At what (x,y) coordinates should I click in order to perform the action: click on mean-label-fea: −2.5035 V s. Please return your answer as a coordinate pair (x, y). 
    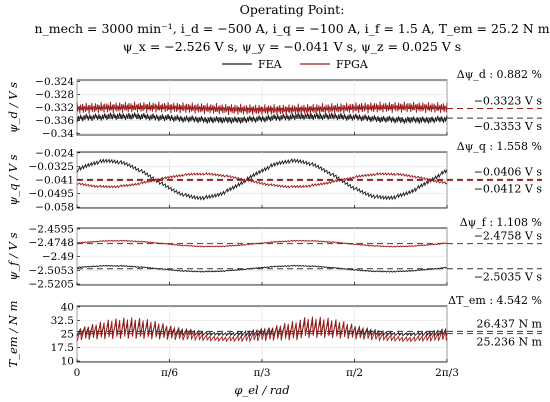
    Looking at the image, I should click on (508, 277).